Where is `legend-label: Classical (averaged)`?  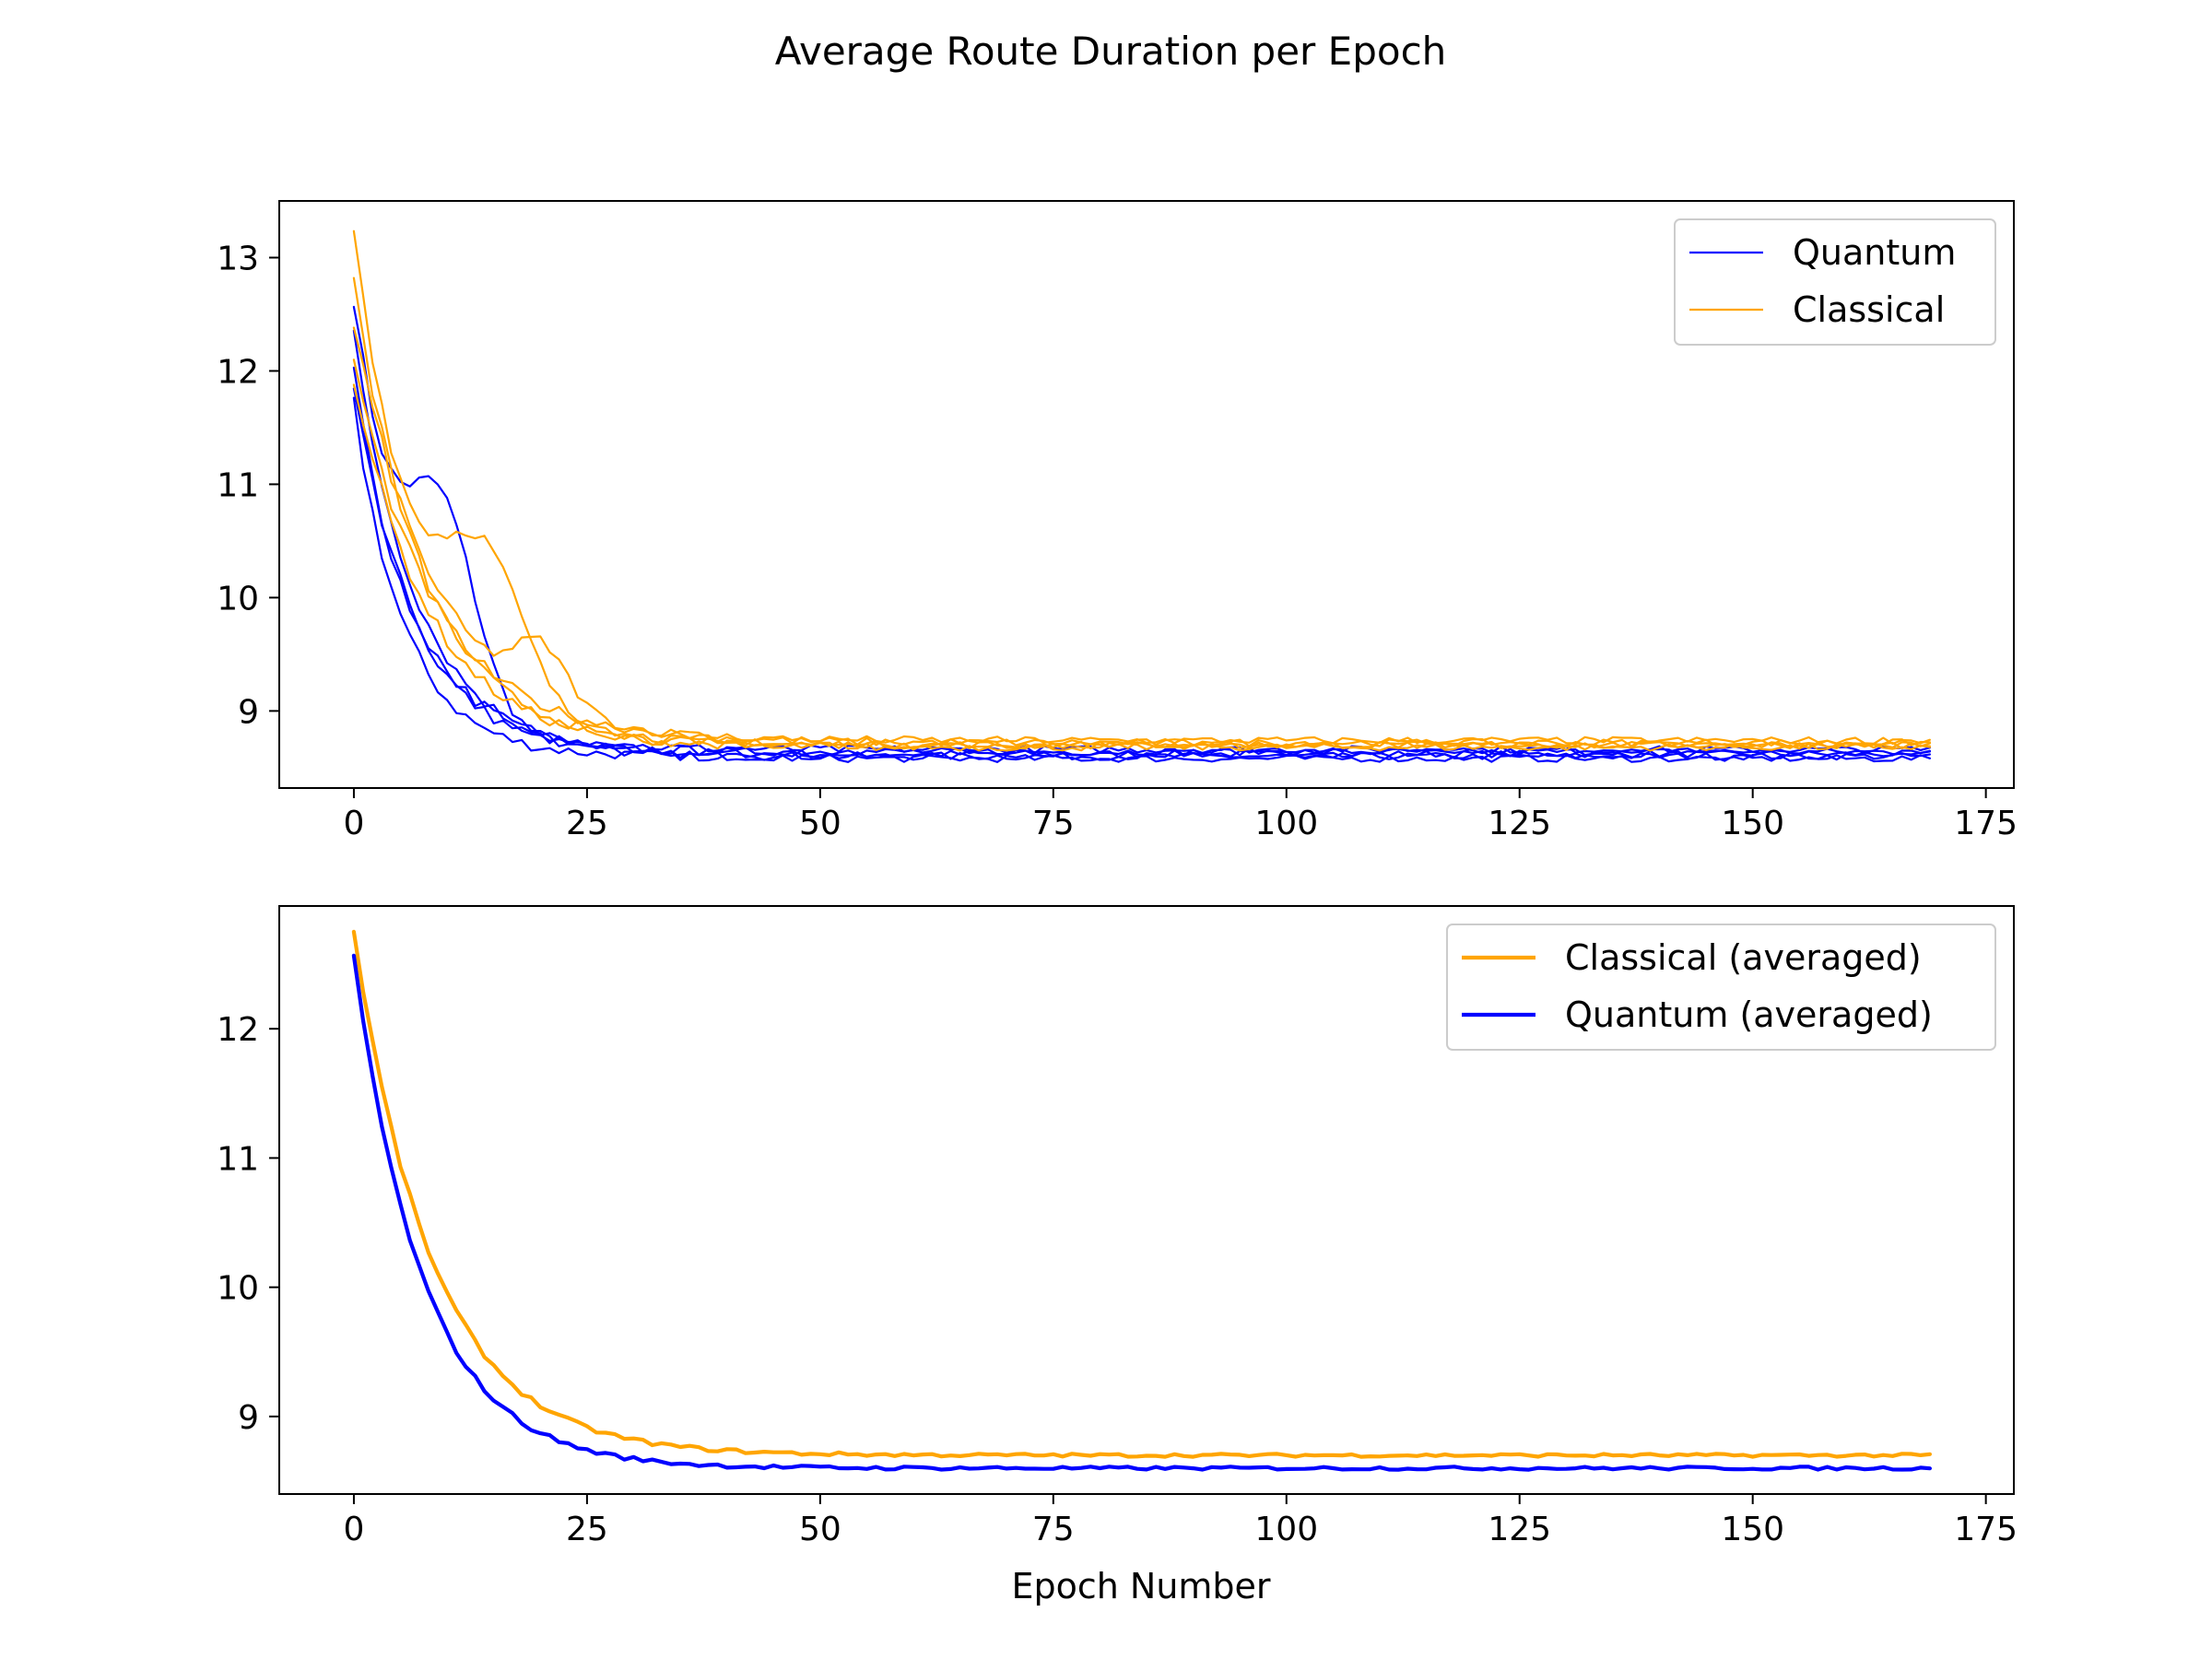
legend-label: Classical (averaged) is located at coordinates (1743, 957).